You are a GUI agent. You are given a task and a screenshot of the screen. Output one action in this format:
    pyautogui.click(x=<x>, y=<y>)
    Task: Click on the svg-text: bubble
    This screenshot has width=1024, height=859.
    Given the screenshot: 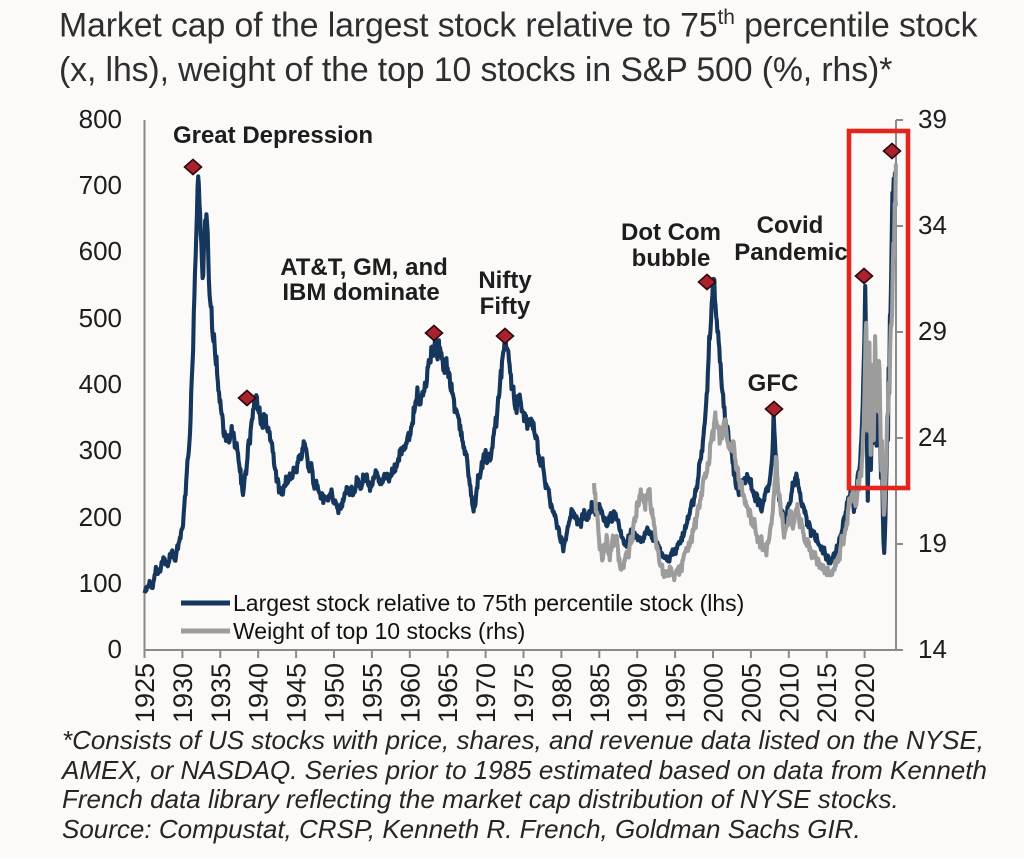 What is the action you would take?
    pyautogui.click(x=671, y=258)
    